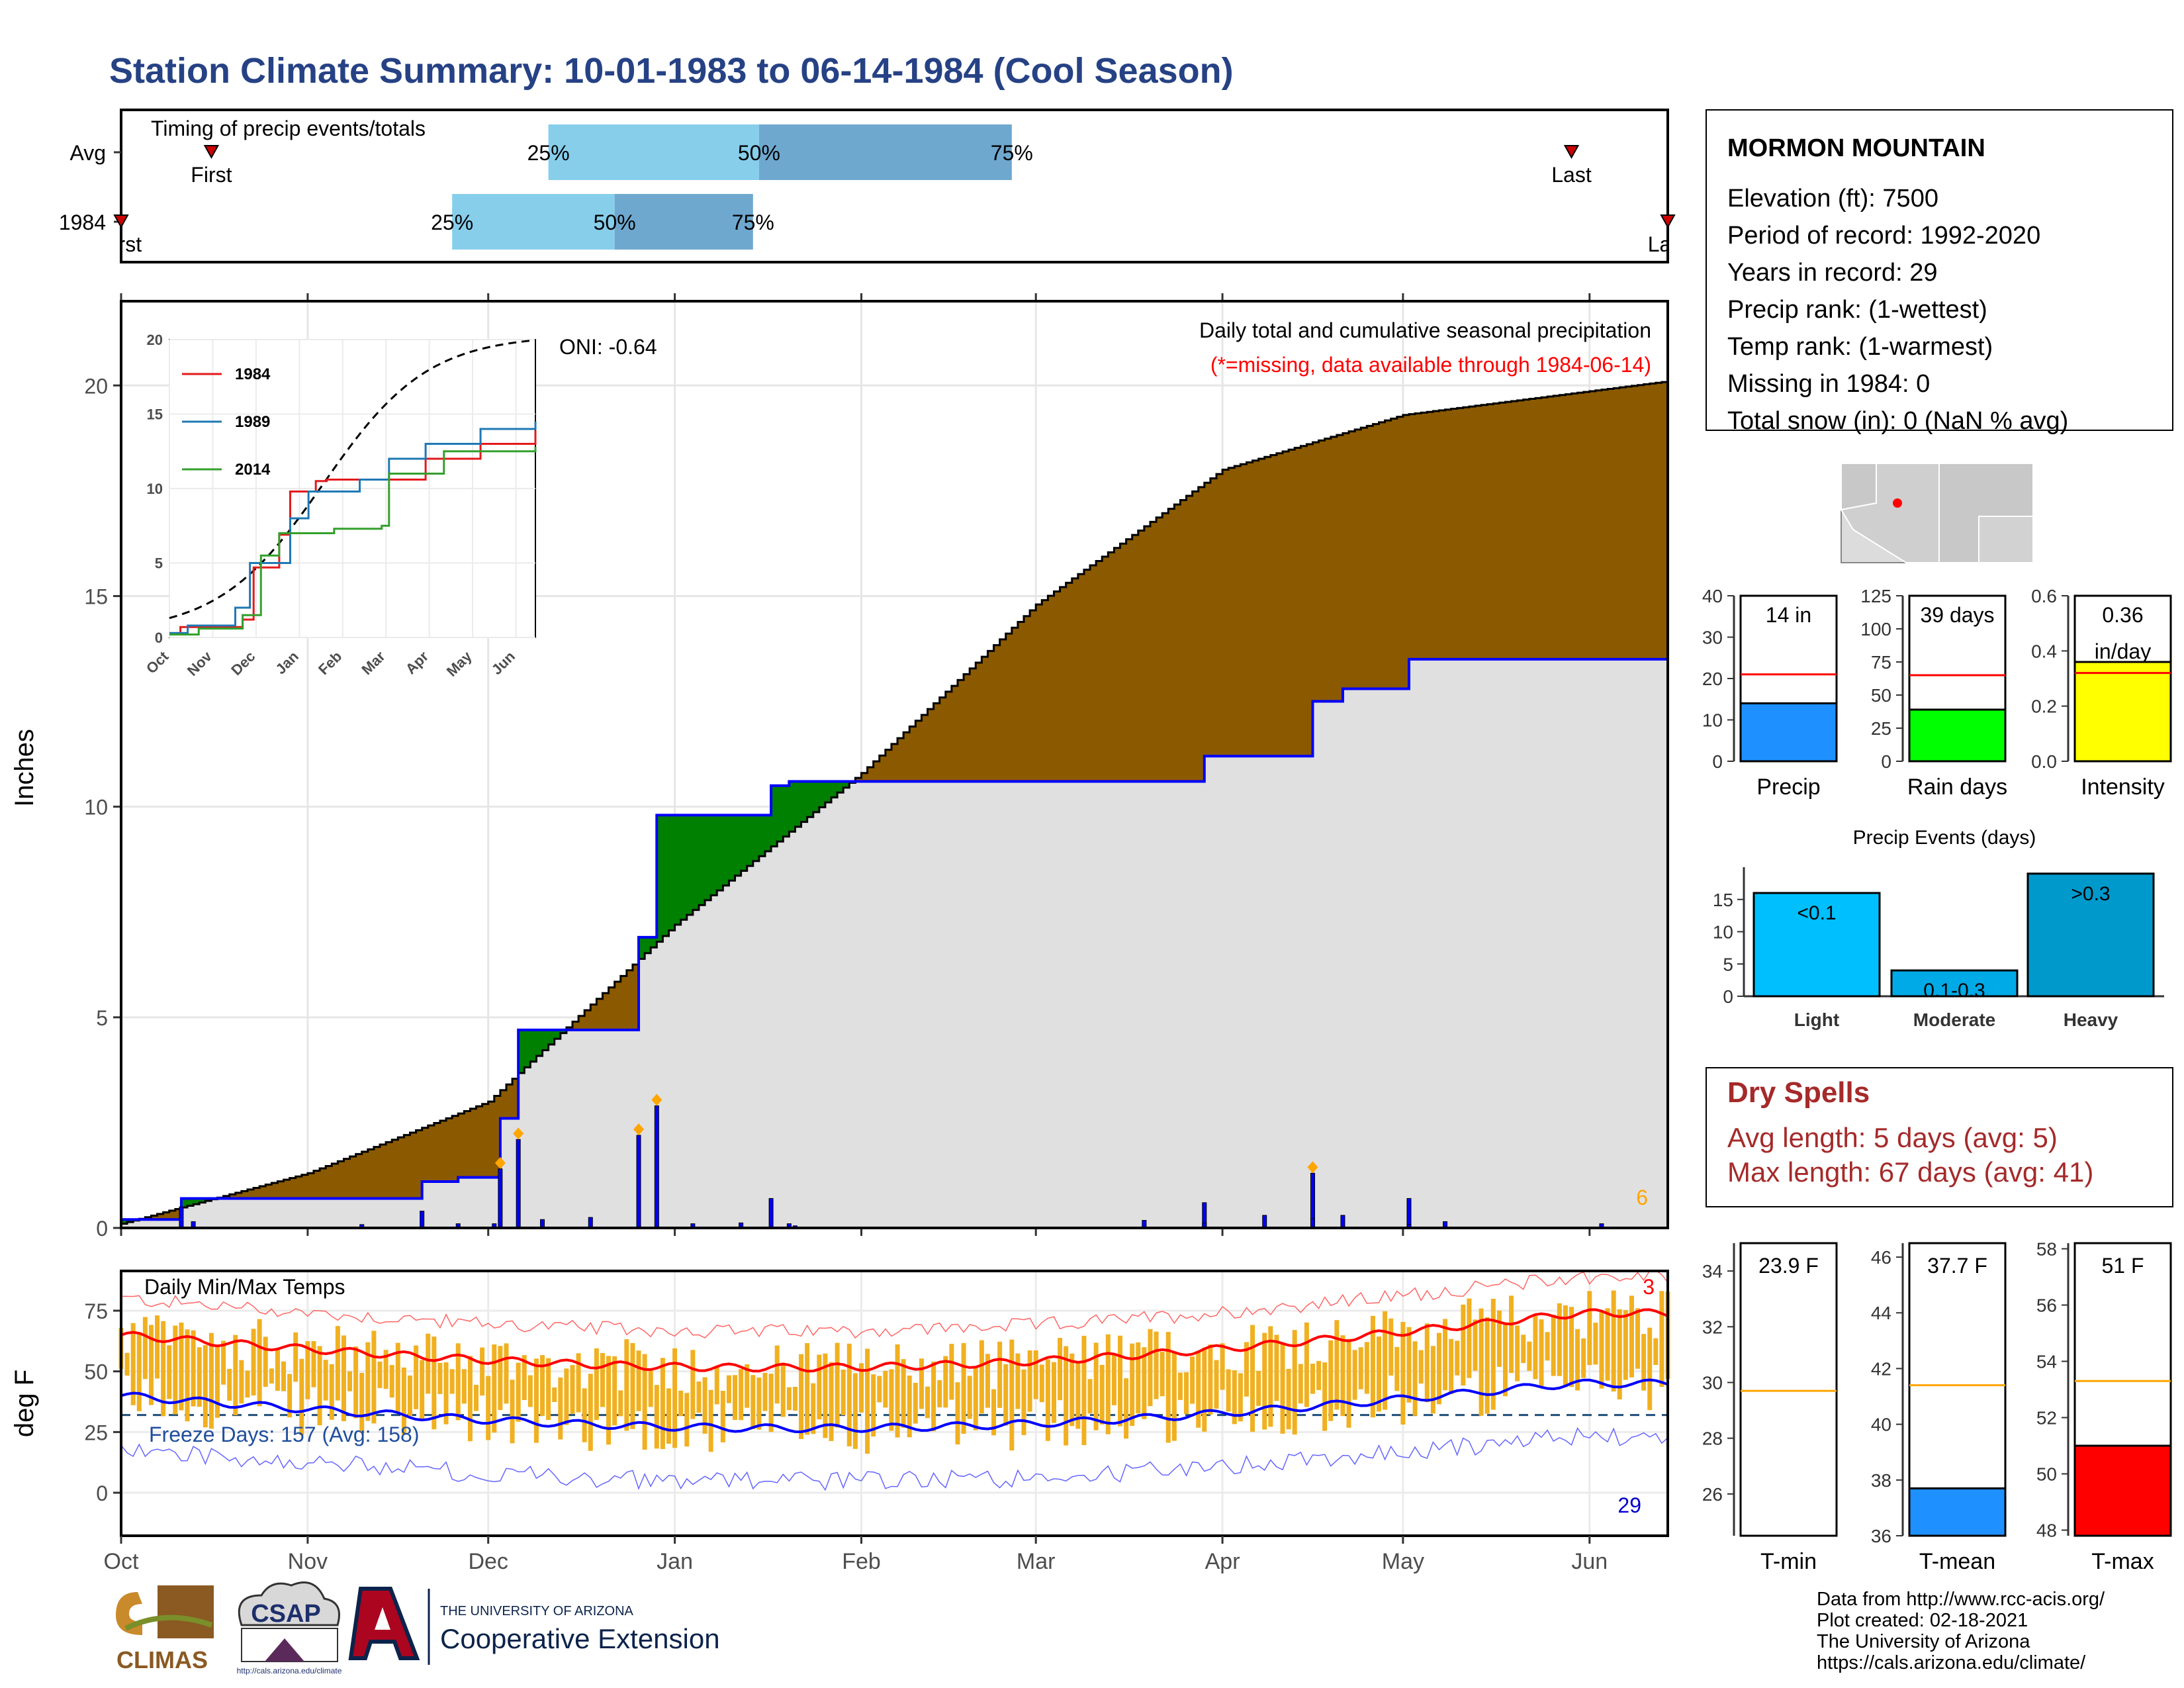  Describe the element at coordinates (1881, 1368) in the screenshot. I see `temp-summary-tick-label: 42` at that location.